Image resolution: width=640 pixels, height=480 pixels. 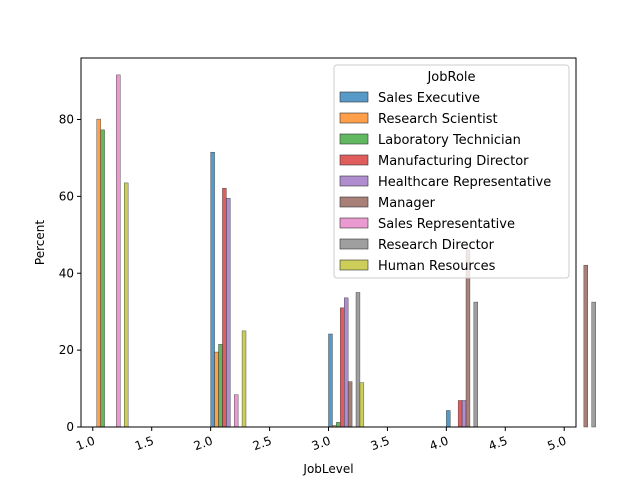 I want to click on y-tick-label: 40, so click(x=66, y=273).